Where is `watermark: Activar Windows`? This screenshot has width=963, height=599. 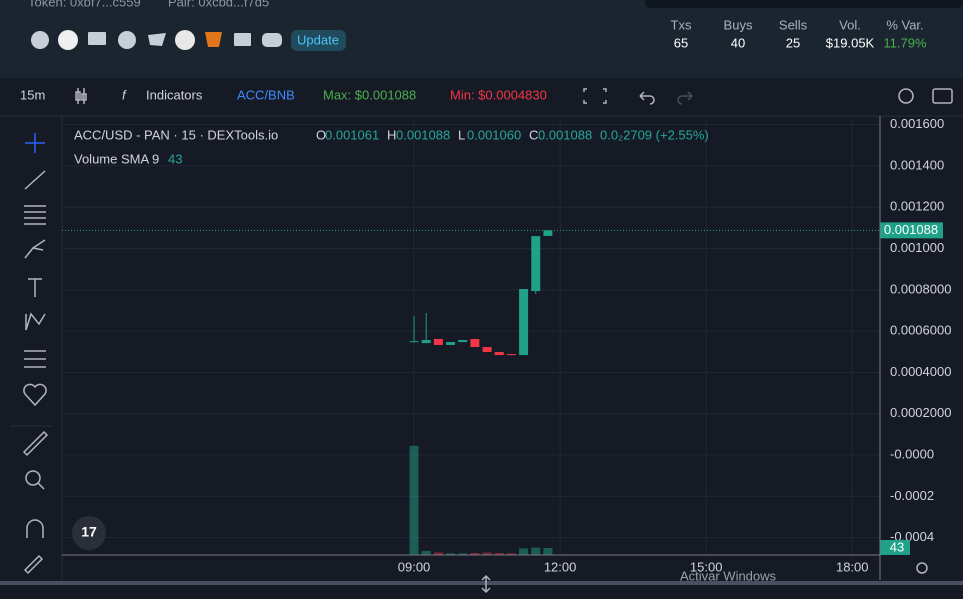 watermark: Activar Windows is located at coordinates (728, 575).